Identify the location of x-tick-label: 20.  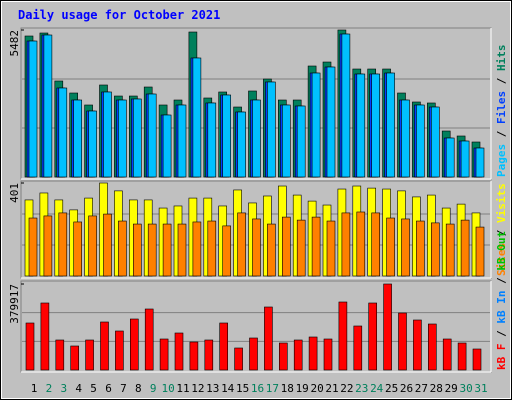
(316, 388).